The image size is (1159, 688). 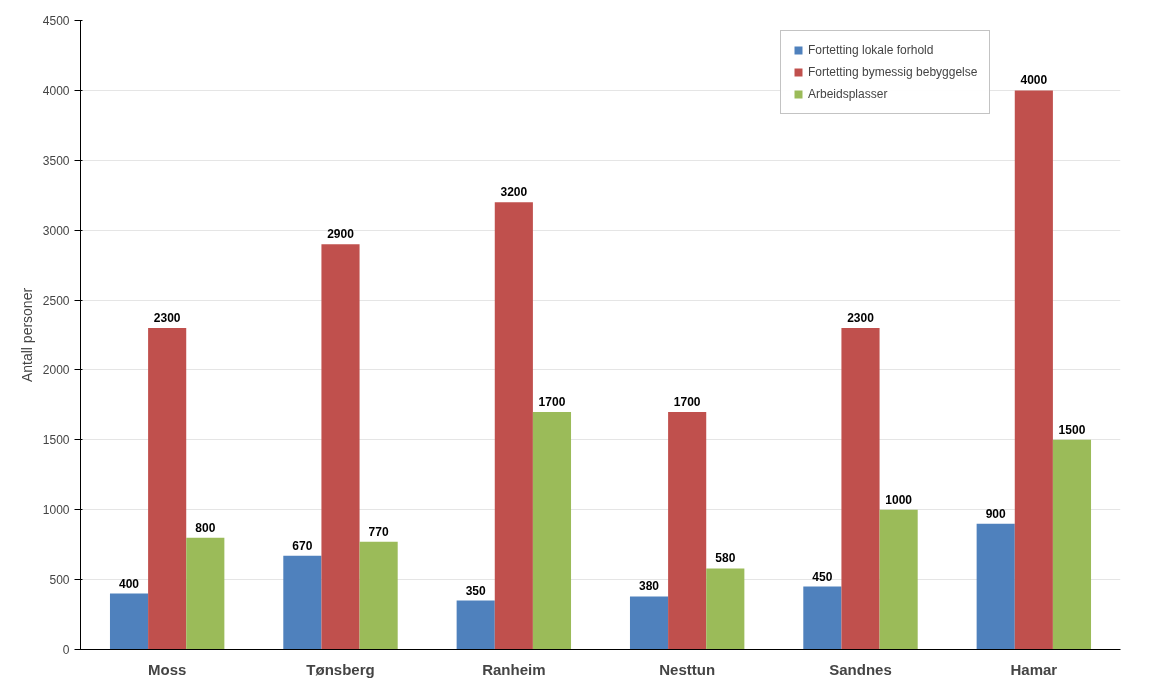 What do you see at coordinates (56, 90) in the screenshot?
I see `y-tick-label: 4000` at bounding box center [56, 90].